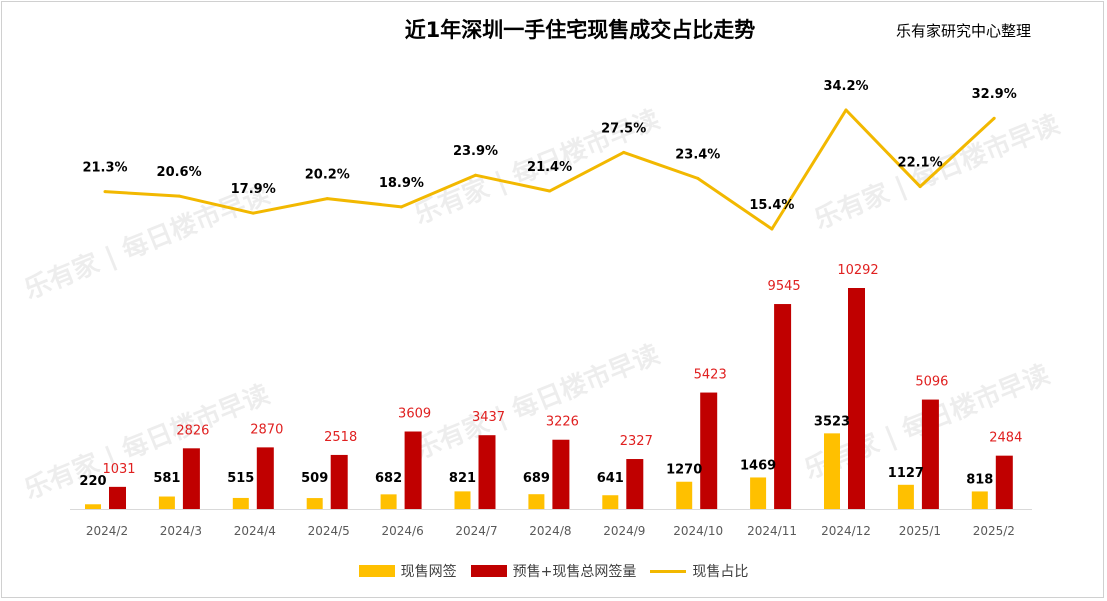 The width and height of the screenshot is (1107, 601). What do you see at coordinates (720, 572) in the screenshot?
I see `legend-label: 现售占比` at bounding box center [720, 572].